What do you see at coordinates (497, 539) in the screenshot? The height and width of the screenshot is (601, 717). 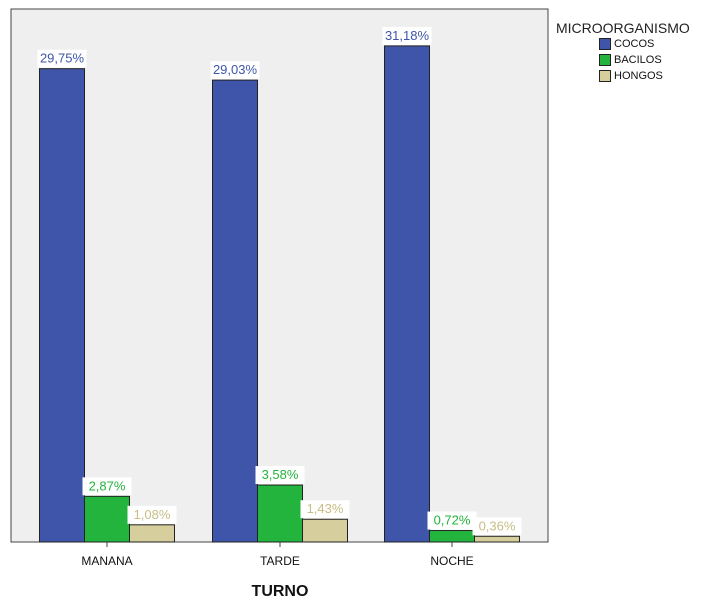 I see `bar-hongos-noche` at bounding box center [497, 539].